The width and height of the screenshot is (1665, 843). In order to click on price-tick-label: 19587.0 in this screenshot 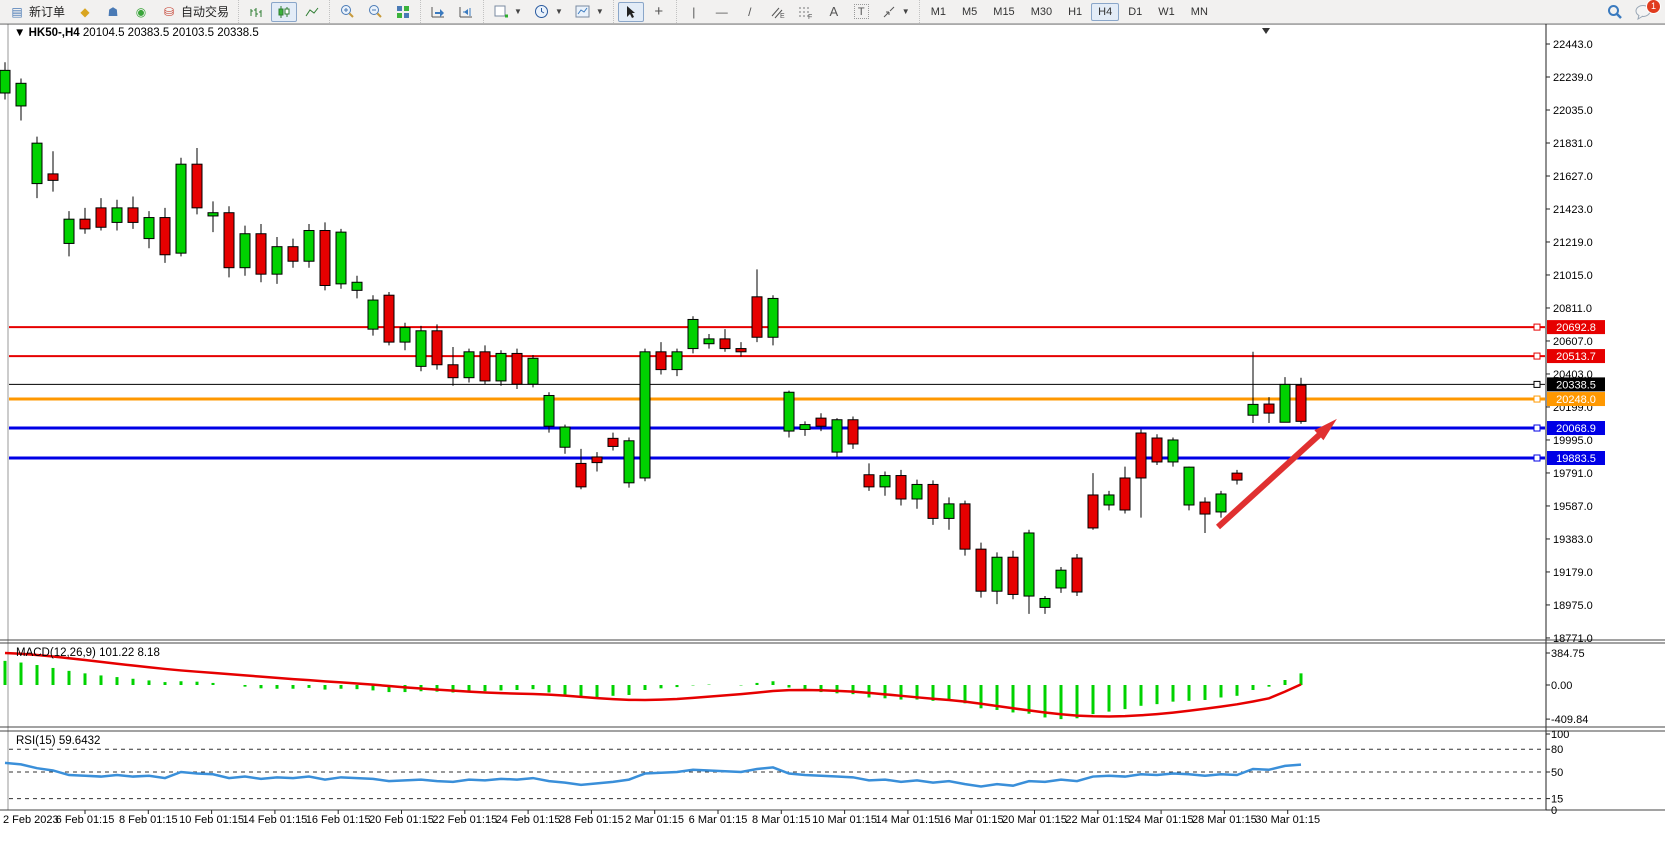, I will do `click(1573, 507)`.